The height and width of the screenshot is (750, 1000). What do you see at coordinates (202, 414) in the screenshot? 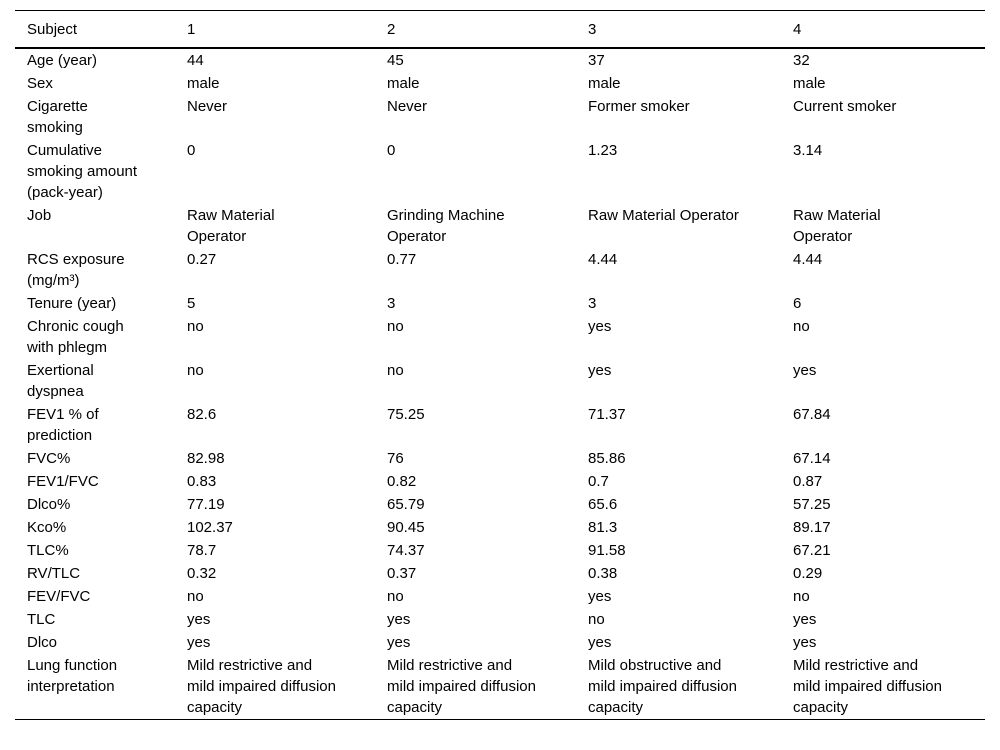
I see `cell-value: 82.6` at bounding box center [202, 414].